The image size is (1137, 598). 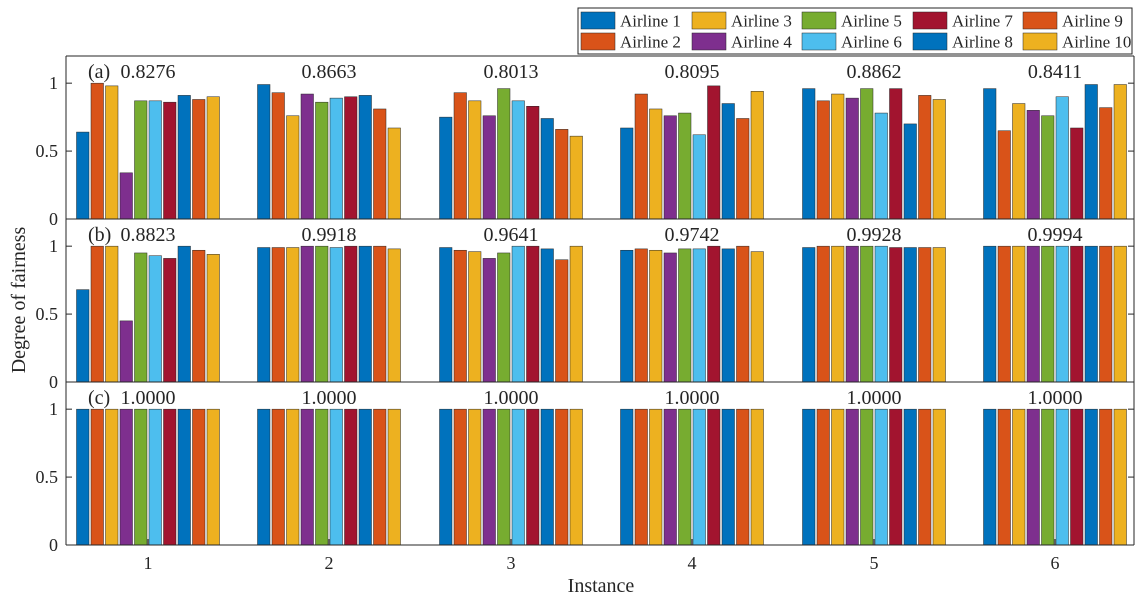 I want to click on fairness-annotation: 0.8663, so click(x=329, y=72).